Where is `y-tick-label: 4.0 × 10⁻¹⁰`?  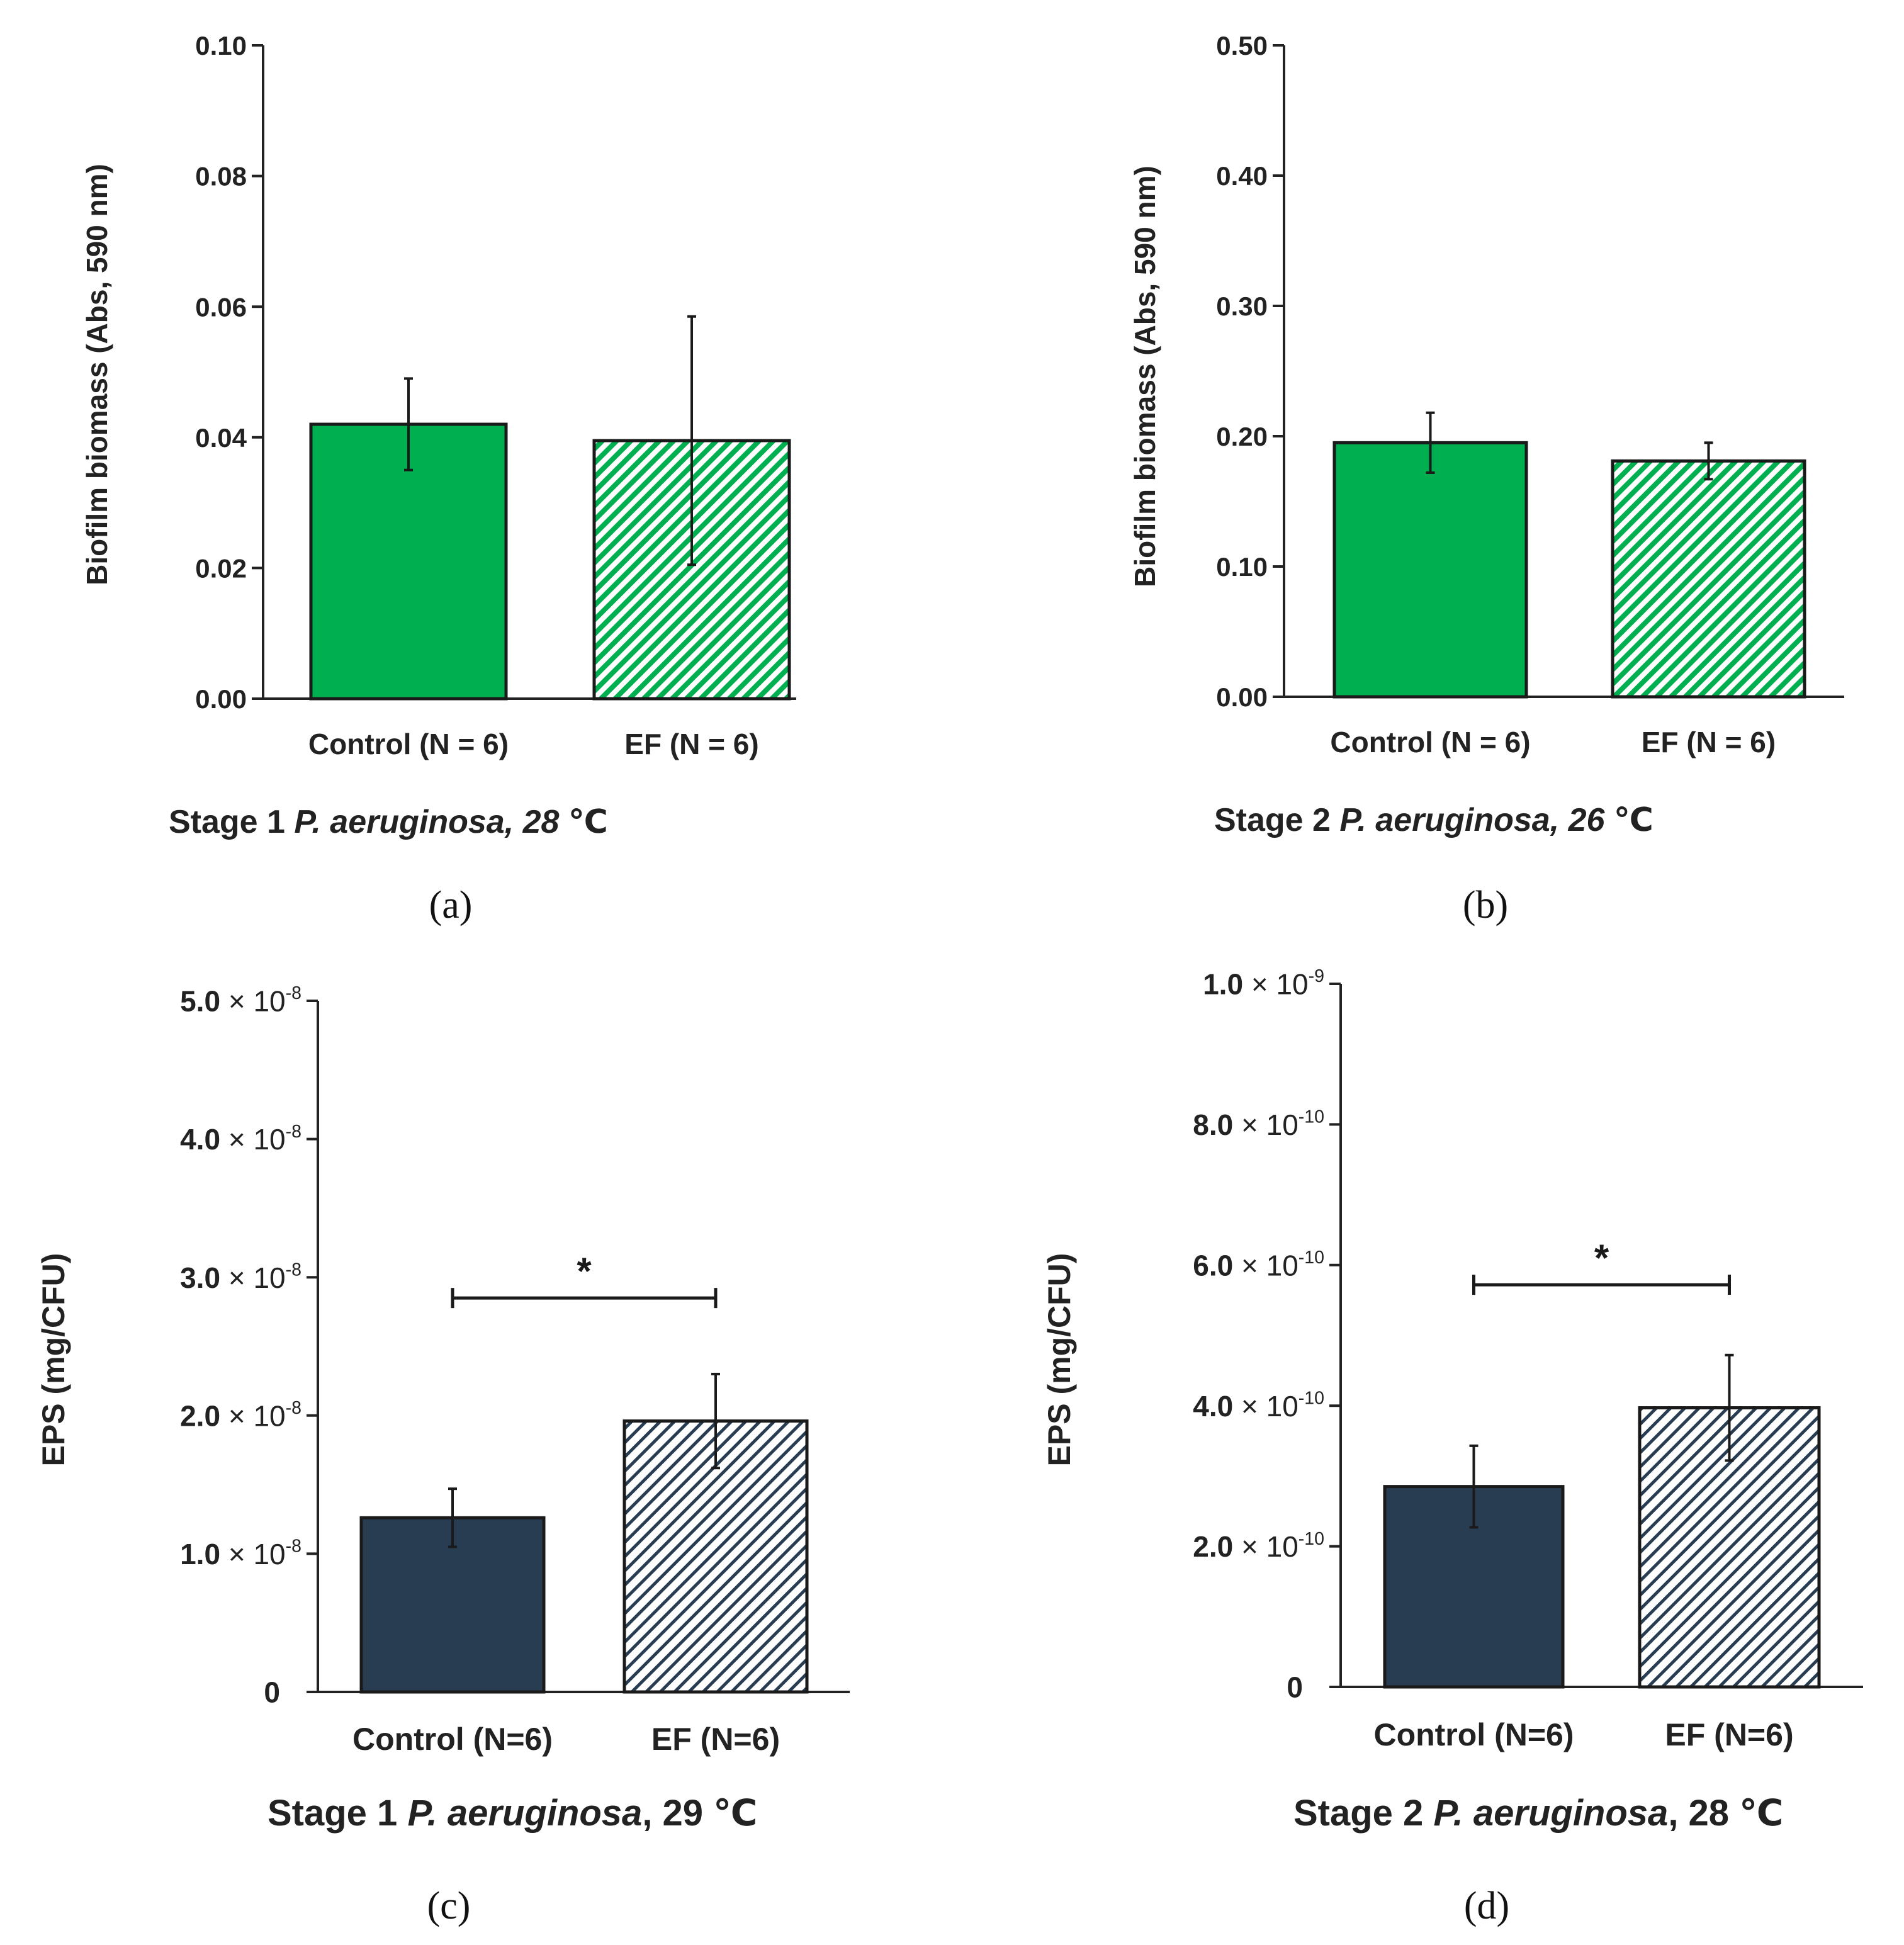
y-tick-label: 4.0 × 10⁻¹⁰ is located at coordinates (1258, 1405).